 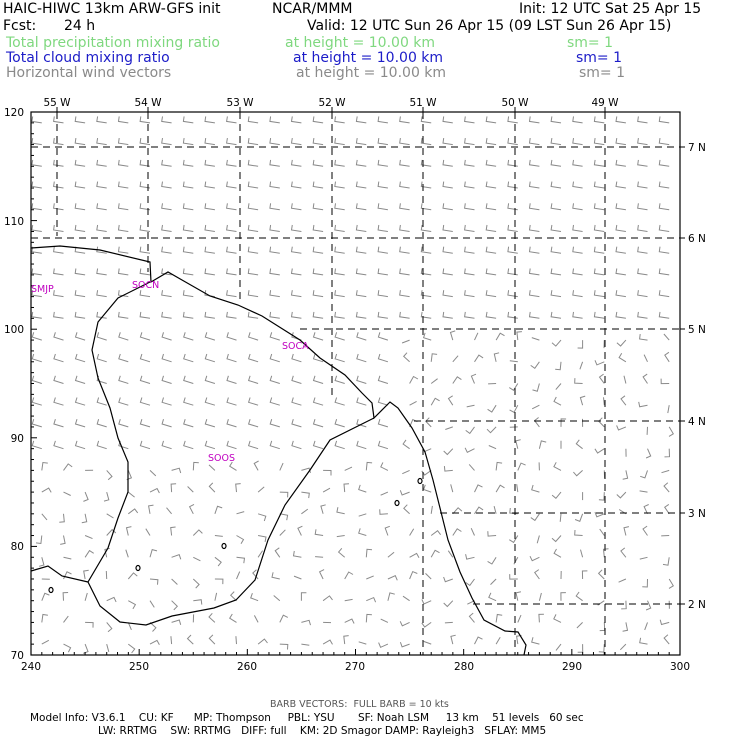 What do you see at coordinates (605, 103) in the screenshot?
I see `lon-label-49w: 49 W` at bounding box center [605, 103].